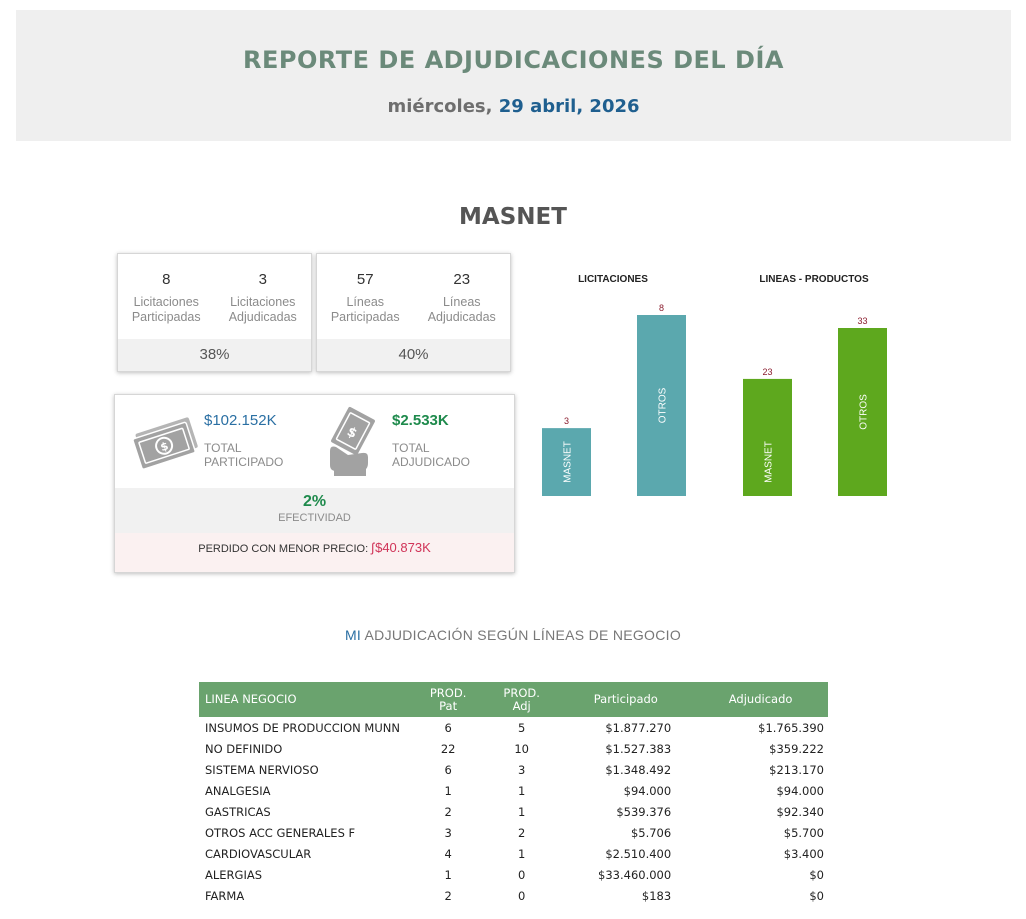  I want to click on column-header-linea: LINEA NEGOCIO, so click(305, 699).